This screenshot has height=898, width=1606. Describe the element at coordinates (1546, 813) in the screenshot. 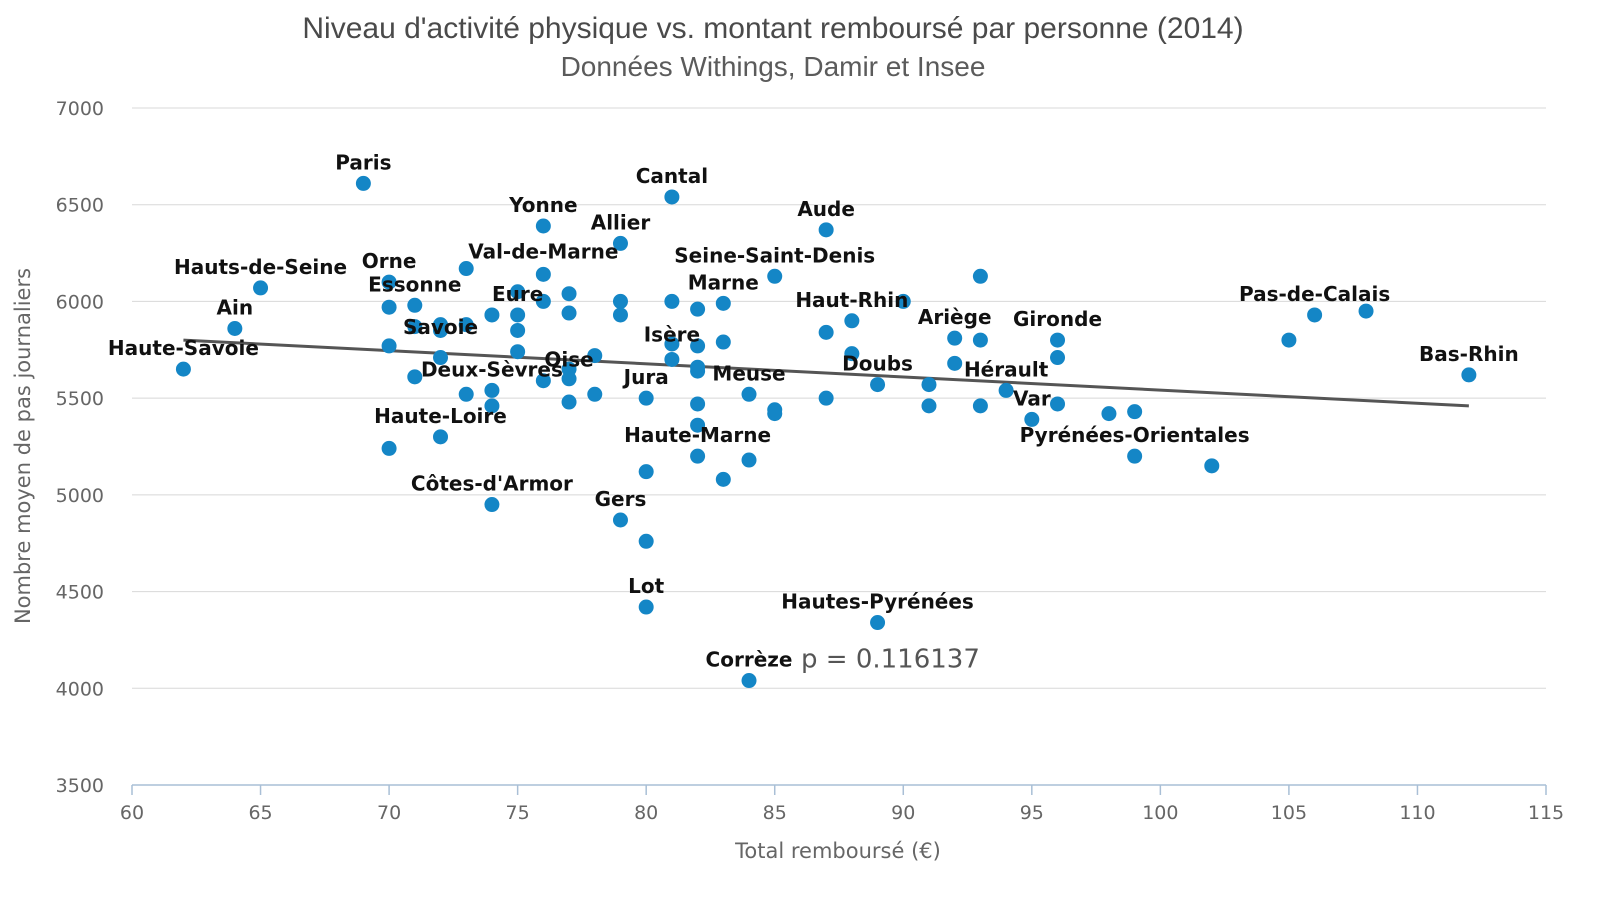

I see `x-tick-label: 115` at that location.